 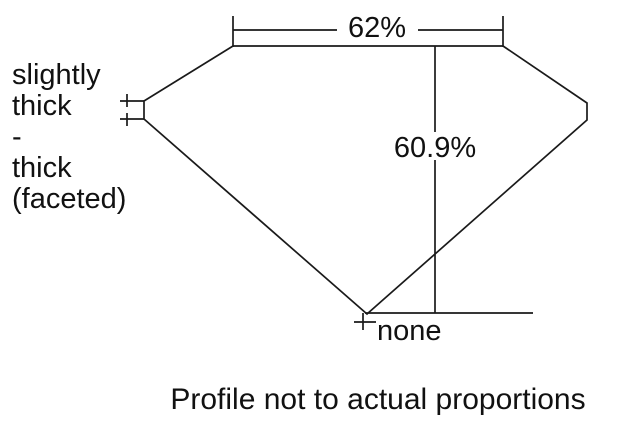 I want to click on table-width-label-backing, so click(x=377, y=29).